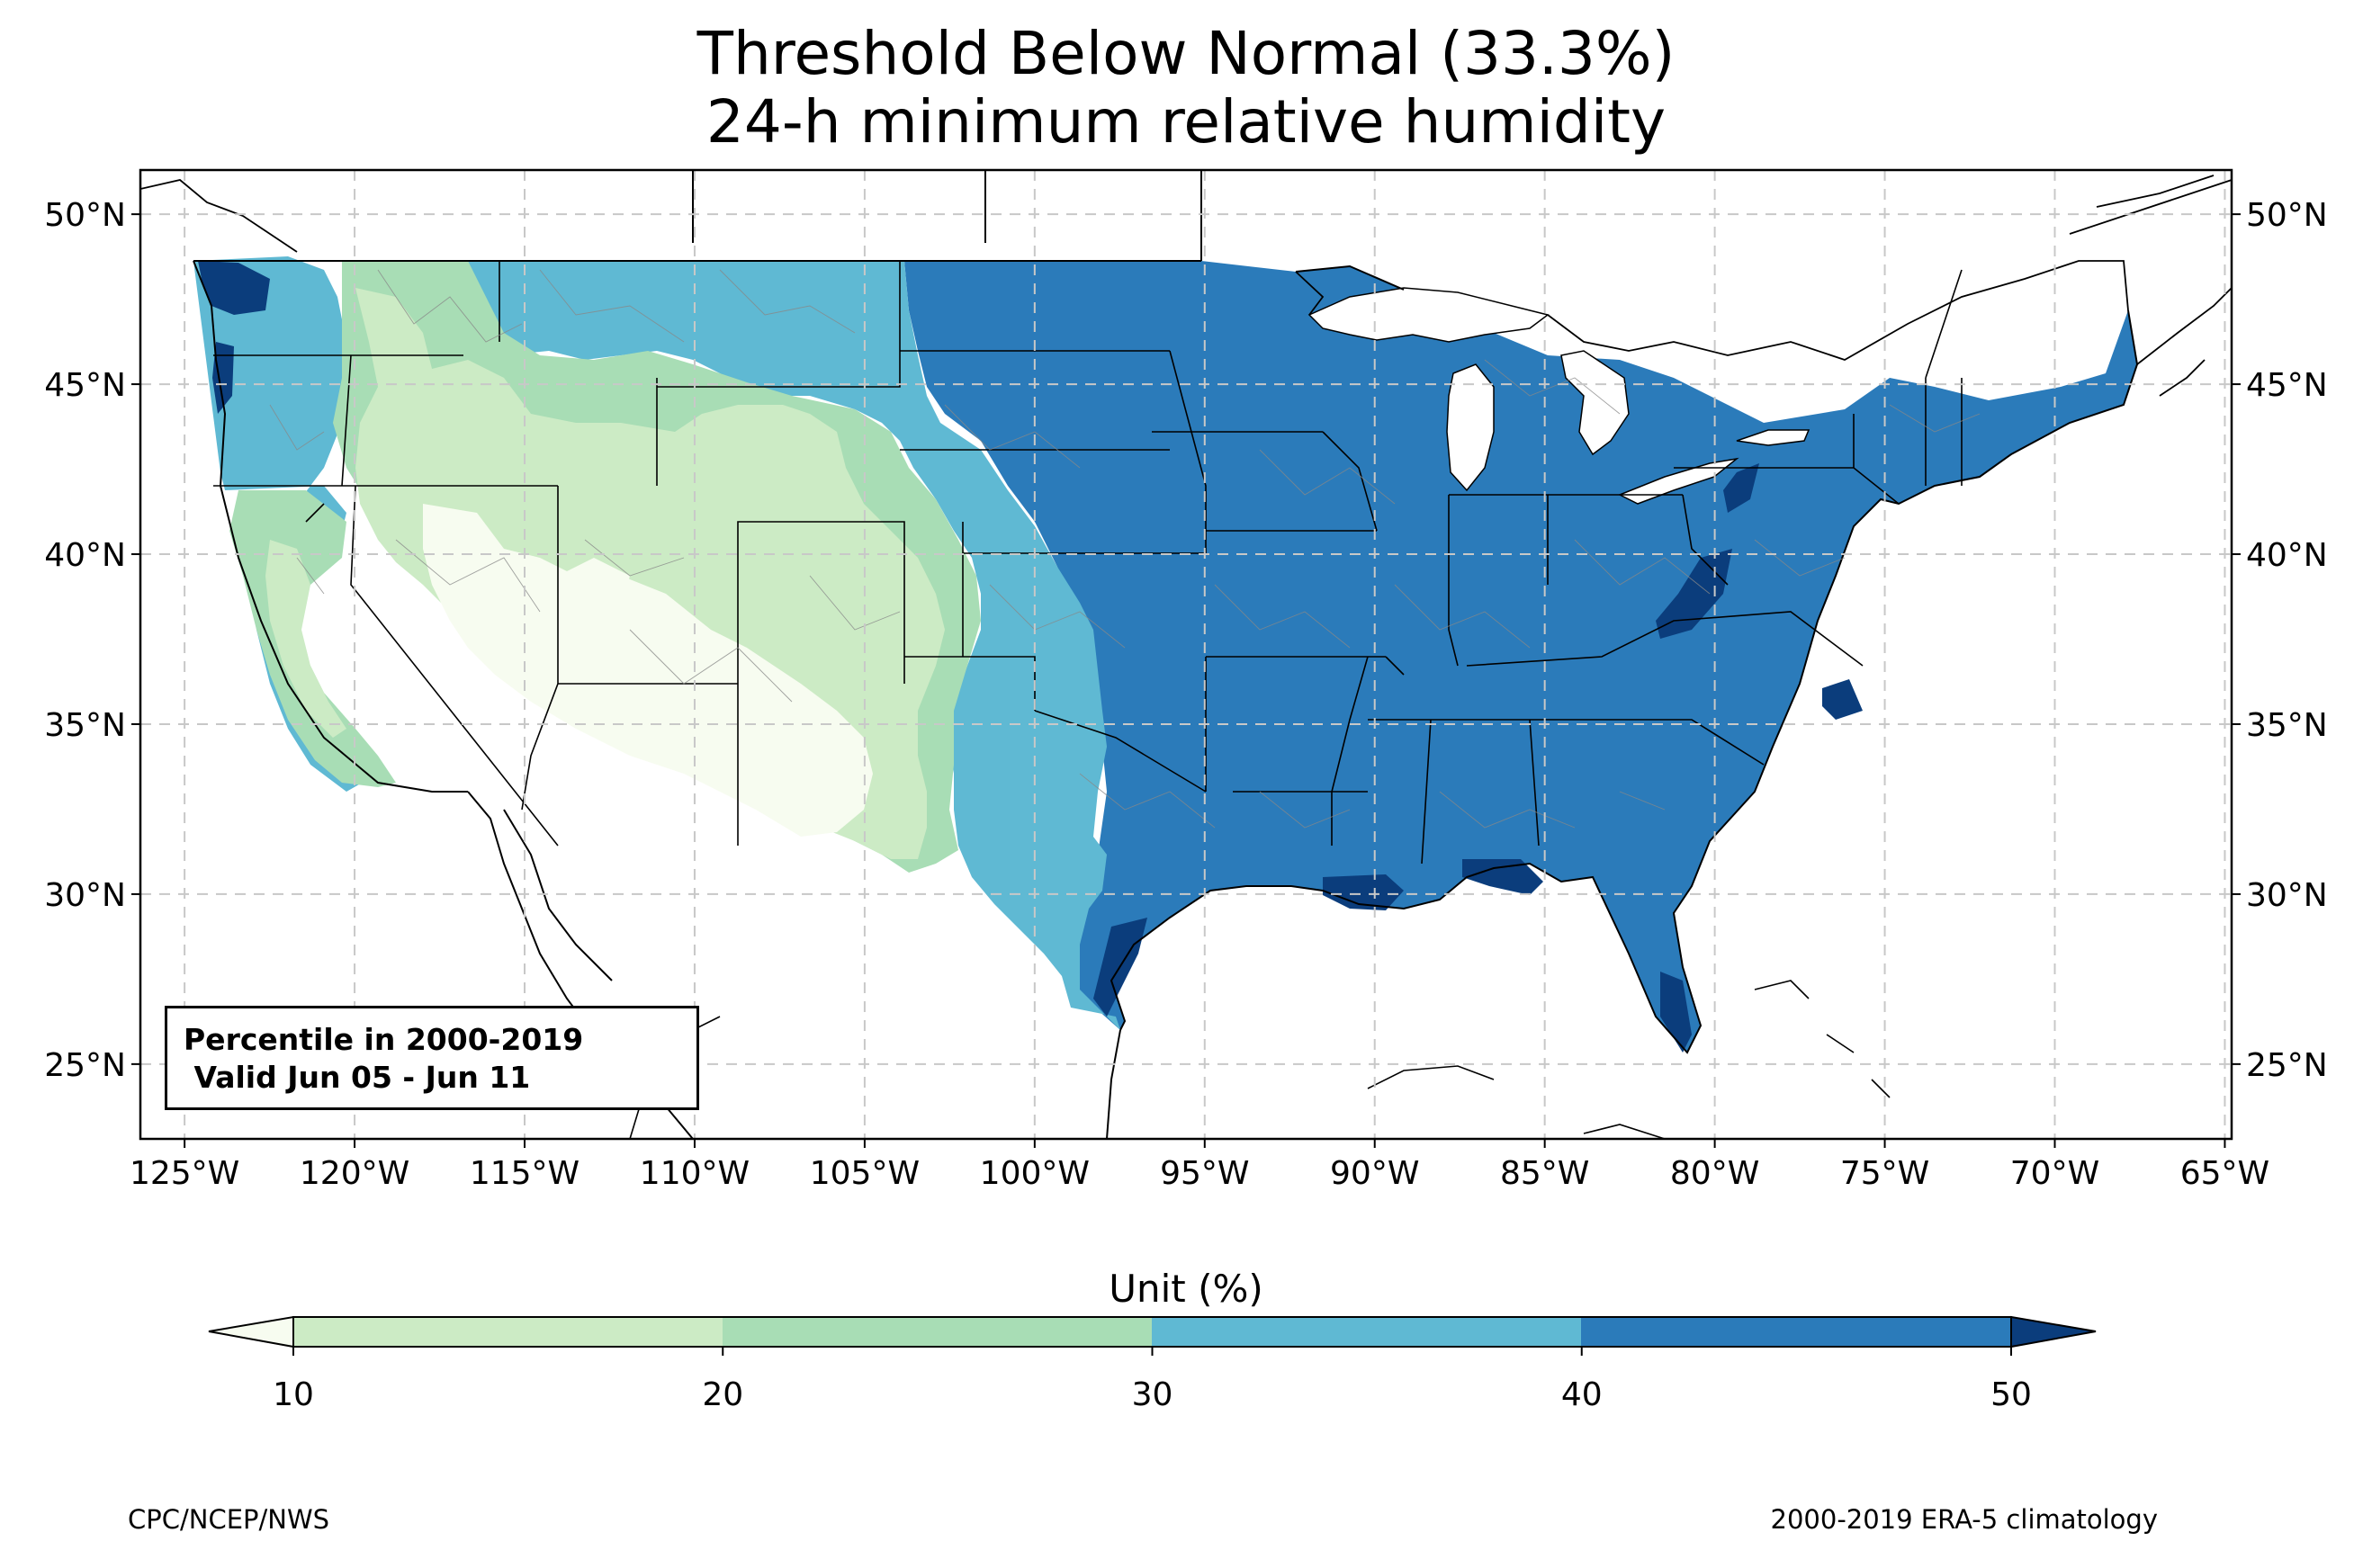  What do you see at coordinates (1595, 403) in the screenshot?
I see `lake-huron` at bounding box center [1595, 403].